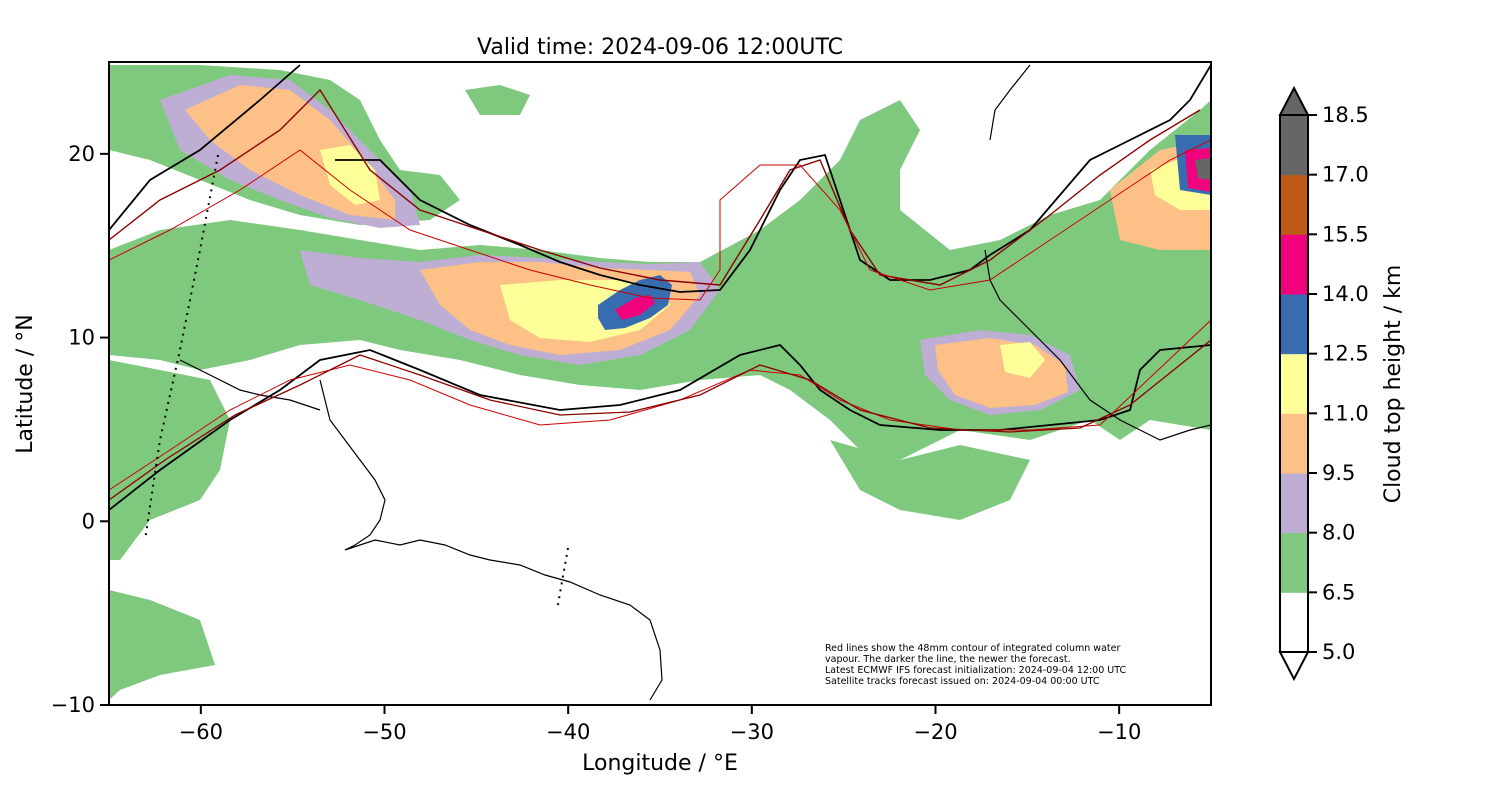  I want to click on colorbar-tick-label: 17.0, so click(1345, 175).